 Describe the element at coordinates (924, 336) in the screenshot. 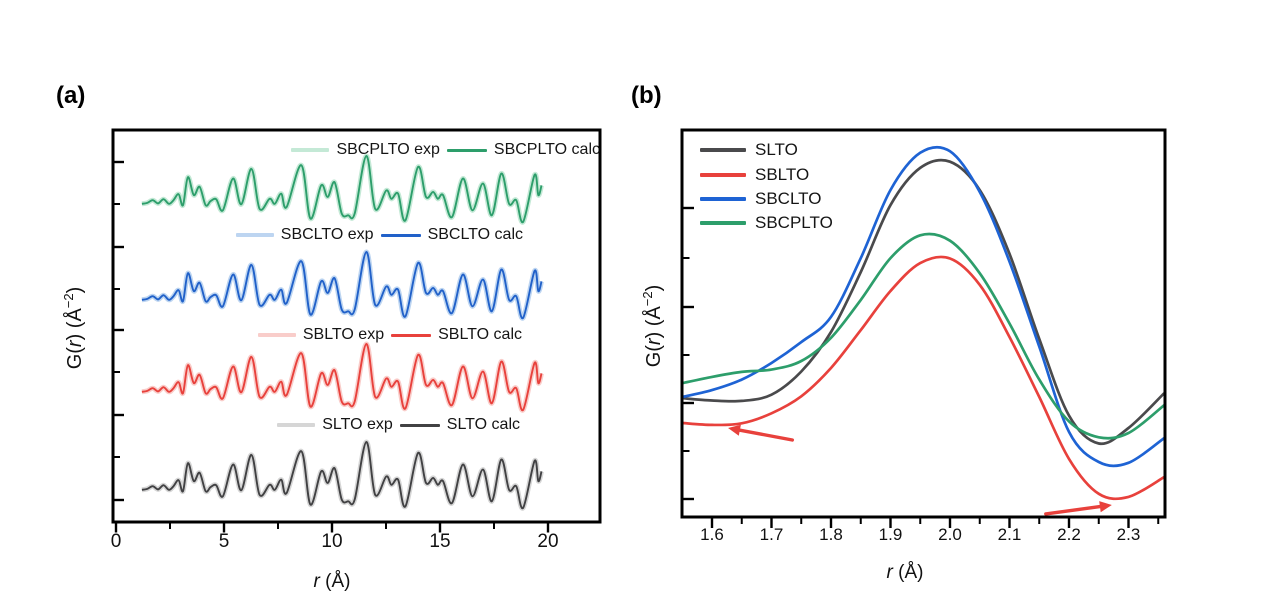

I see `curve-sbcplto` at that location.